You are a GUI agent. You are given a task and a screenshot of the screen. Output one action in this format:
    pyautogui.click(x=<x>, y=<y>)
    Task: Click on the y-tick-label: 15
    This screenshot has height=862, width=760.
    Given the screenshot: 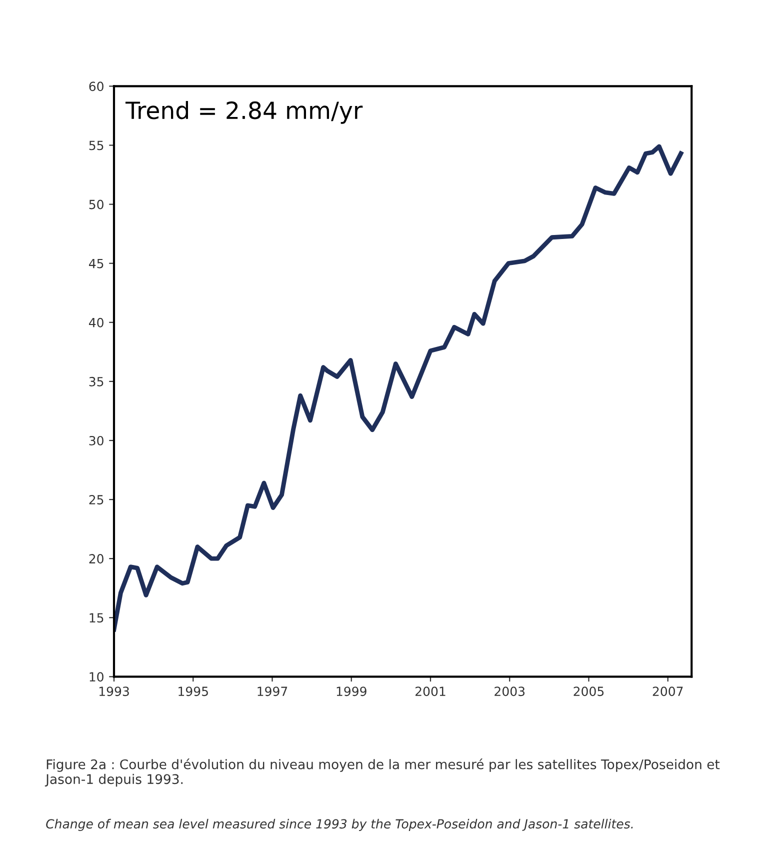 What is the action you would take?
    pyautogui.click(x=97, y=618)
    